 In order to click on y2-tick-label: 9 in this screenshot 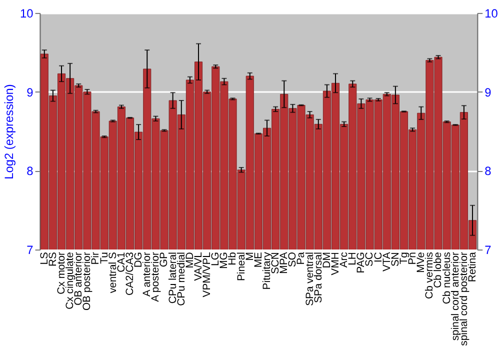, I will do `click(488, 92)`.